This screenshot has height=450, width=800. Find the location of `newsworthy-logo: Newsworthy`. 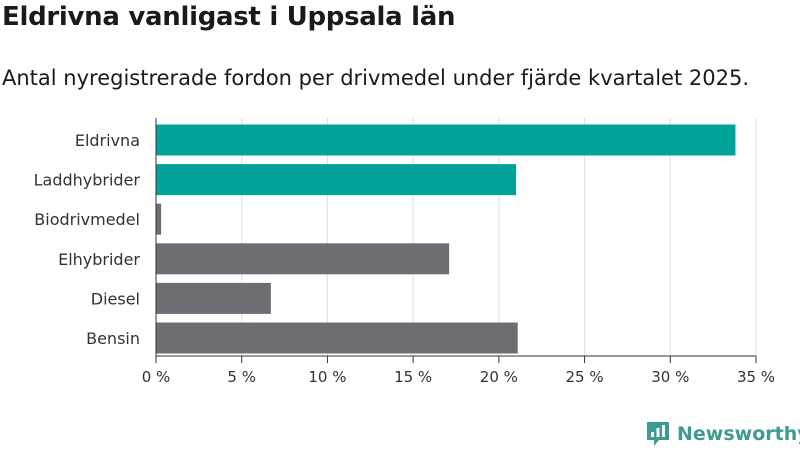

newsworthy-logo: Newsworthy is located at coordinates (722, 434).